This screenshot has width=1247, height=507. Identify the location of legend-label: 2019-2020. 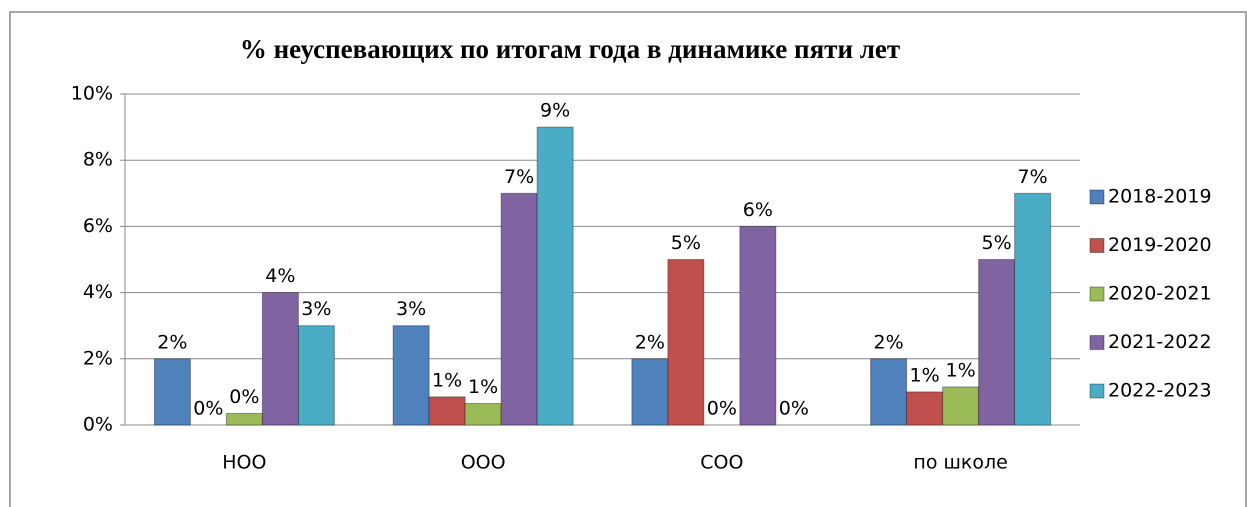
(1160, 245).